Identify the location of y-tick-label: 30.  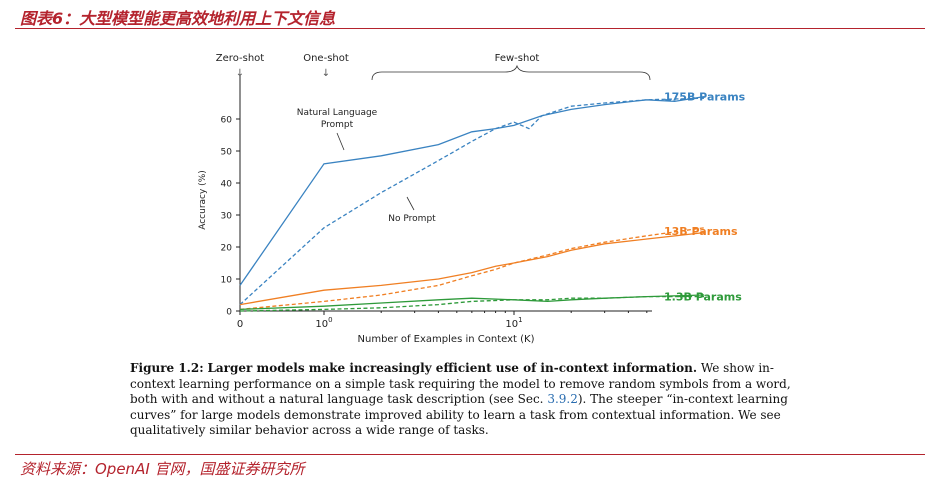
(227, 217).